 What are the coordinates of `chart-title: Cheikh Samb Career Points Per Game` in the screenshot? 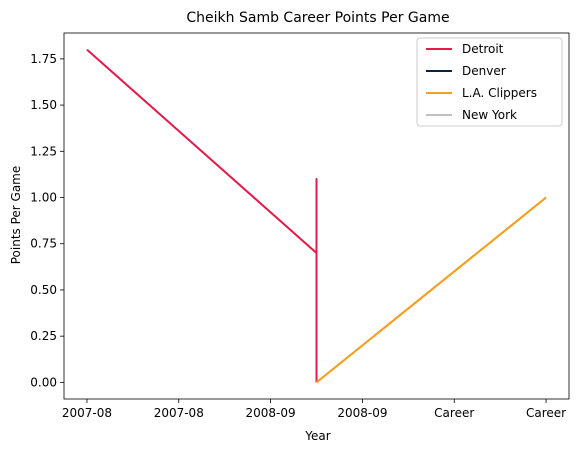 It's located at (317, 18).